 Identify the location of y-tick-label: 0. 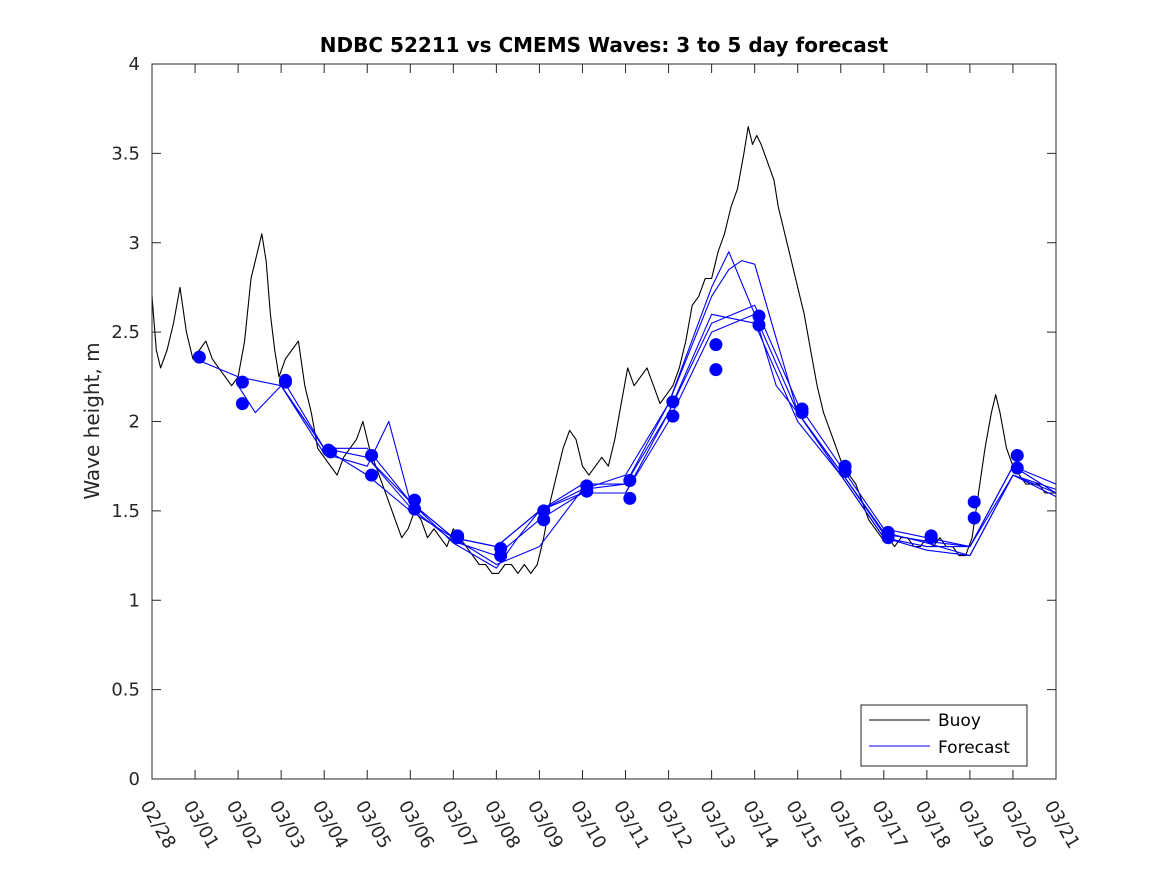
(134, 779).